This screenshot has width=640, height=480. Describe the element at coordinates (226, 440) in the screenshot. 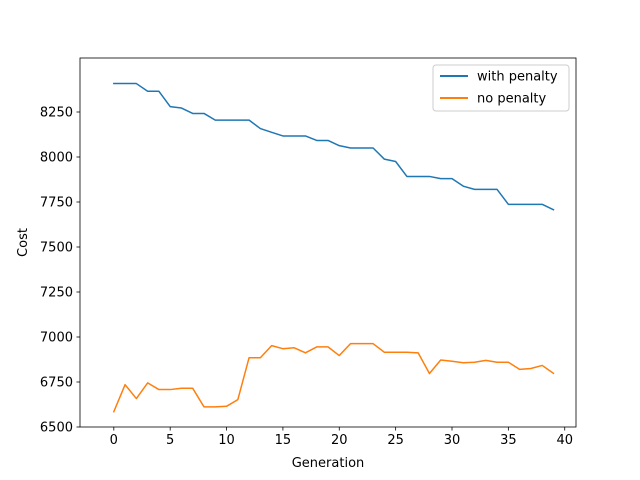

I see `x-tick-label: 10` at that location.